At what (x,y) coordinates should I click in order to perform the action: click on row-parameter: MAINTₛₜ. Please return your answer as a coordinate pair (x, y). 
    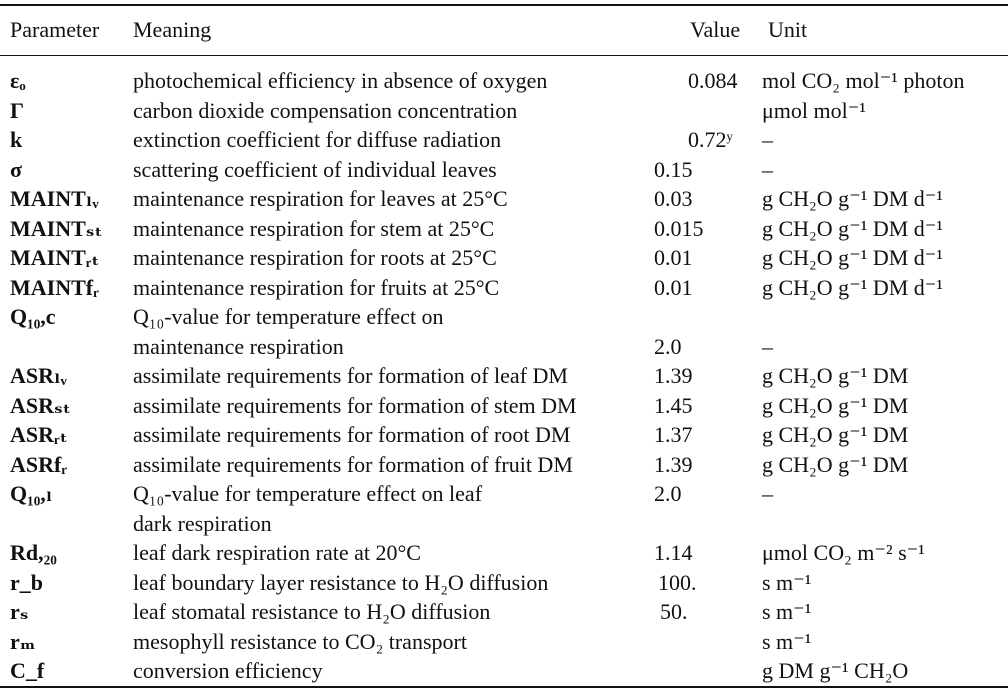
    Looking at the image, I should click on (56, 228).